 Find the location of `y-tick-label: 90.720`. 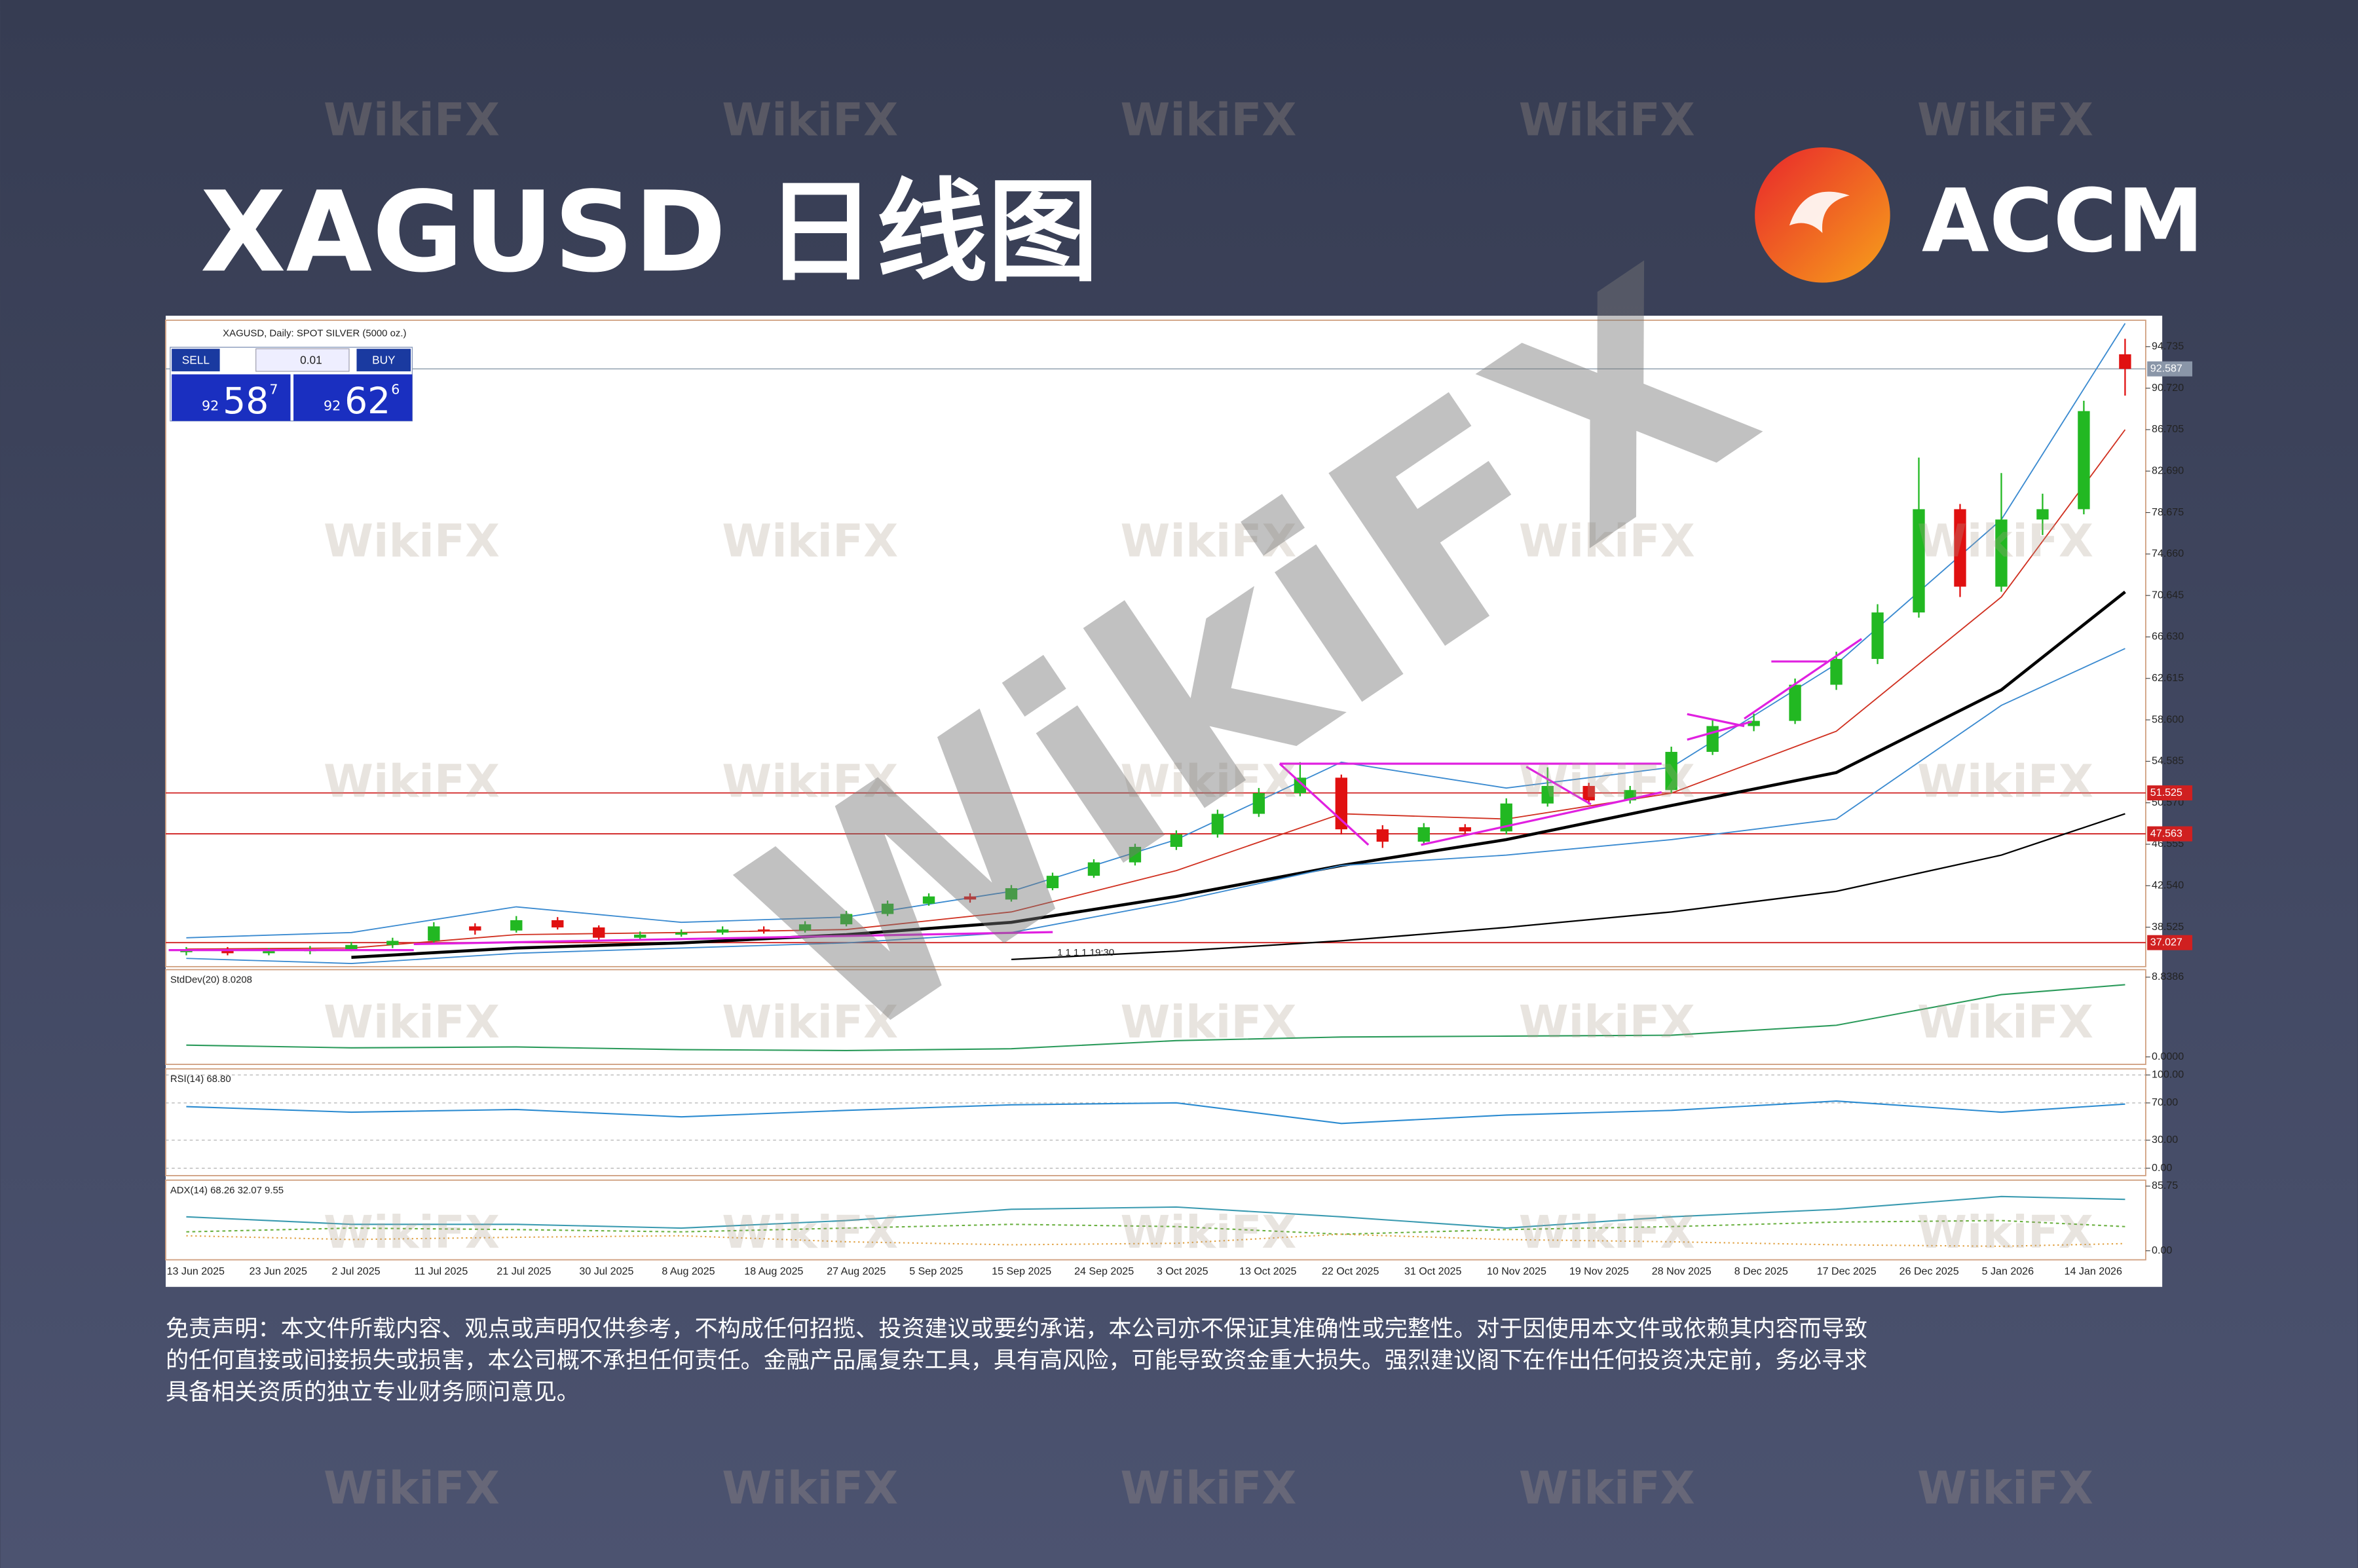

y-tick-label: 90.720 is located at coordinates (2168, 388).